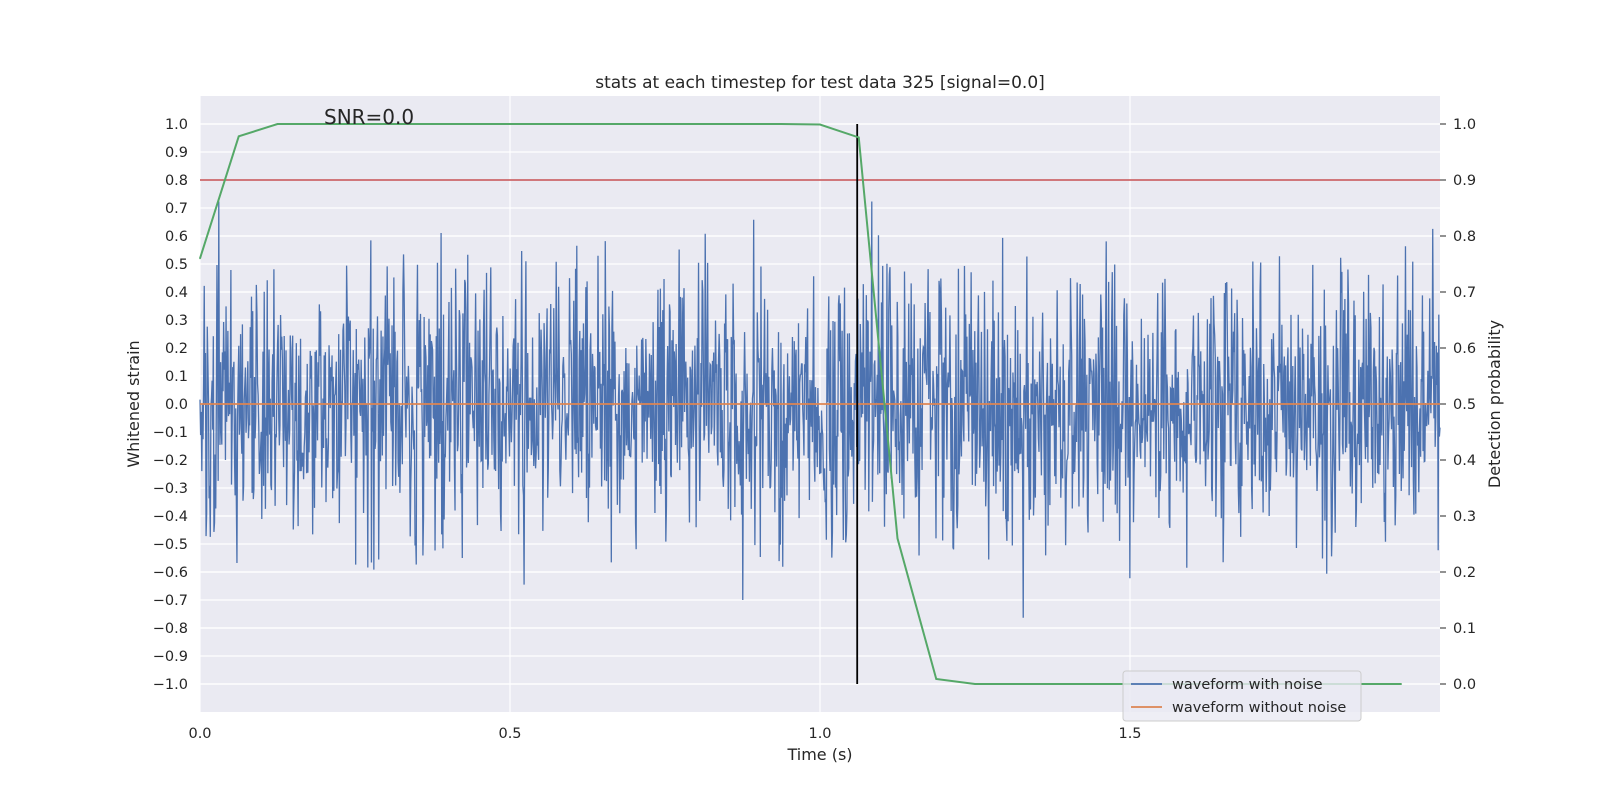 This screenshot has height=800, width=1600. What do you see at coordinates (176, 377) in the screenshot?
I see `y-tick-label: 0.1` at bounding box center [176, 377].